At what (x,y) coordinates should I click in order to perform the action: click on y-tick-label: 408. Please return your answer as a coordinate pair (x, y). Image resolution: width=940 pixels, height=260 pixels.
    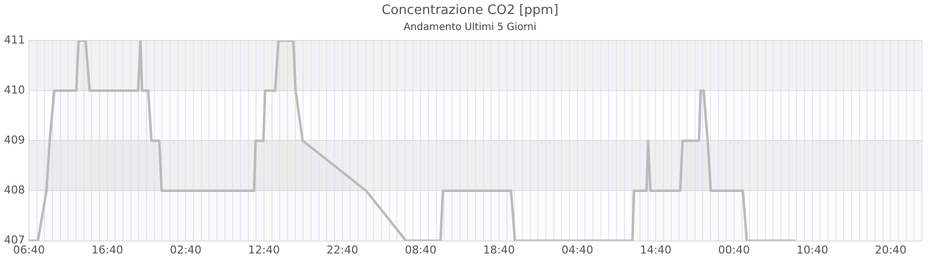
    Looking at the image, I should click on (14, 190).